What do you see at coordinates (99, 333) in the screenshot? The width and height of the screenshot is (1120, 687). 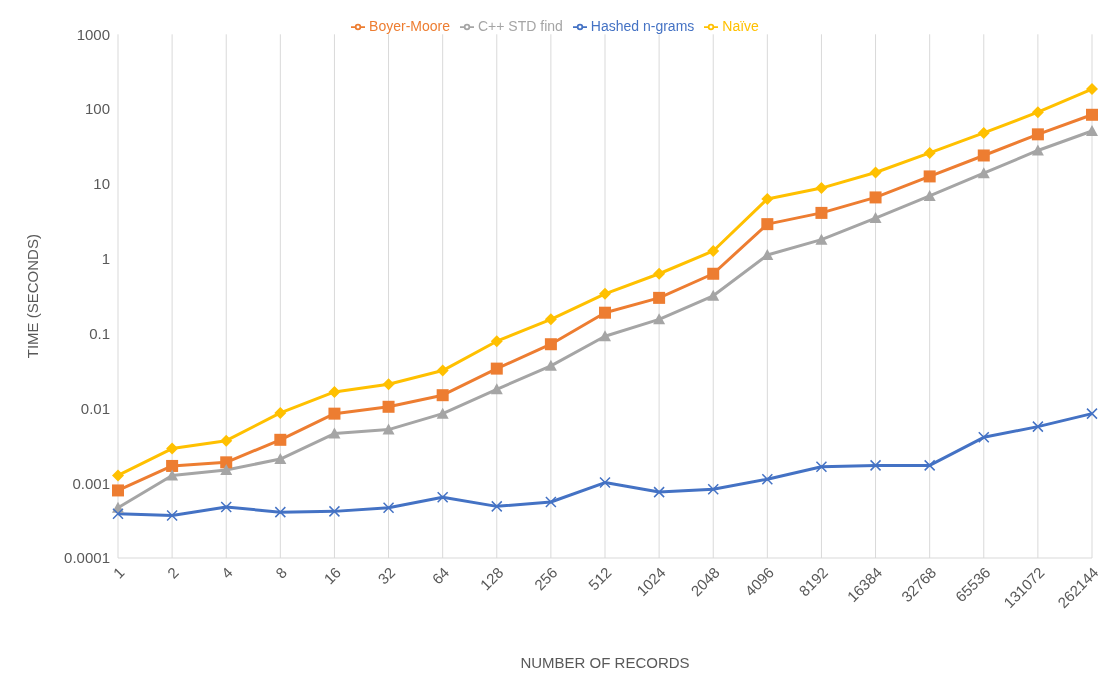 I see `y-tick-label: 0.1` at bounding box center [99, 333].